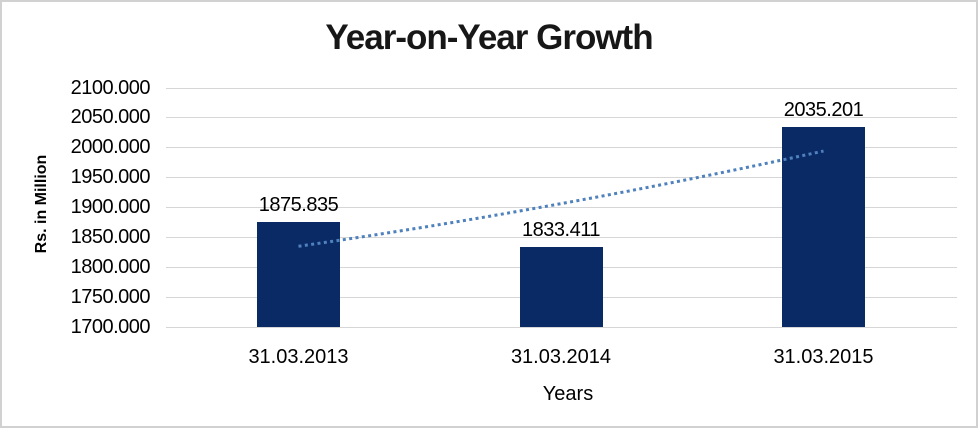 Image resolution: width=978 pixels, height=428 pixels. Describe the element at coordinates (110, 207) in the screenshot. I see `y-axis-tick-label: 1900.000` at that location.